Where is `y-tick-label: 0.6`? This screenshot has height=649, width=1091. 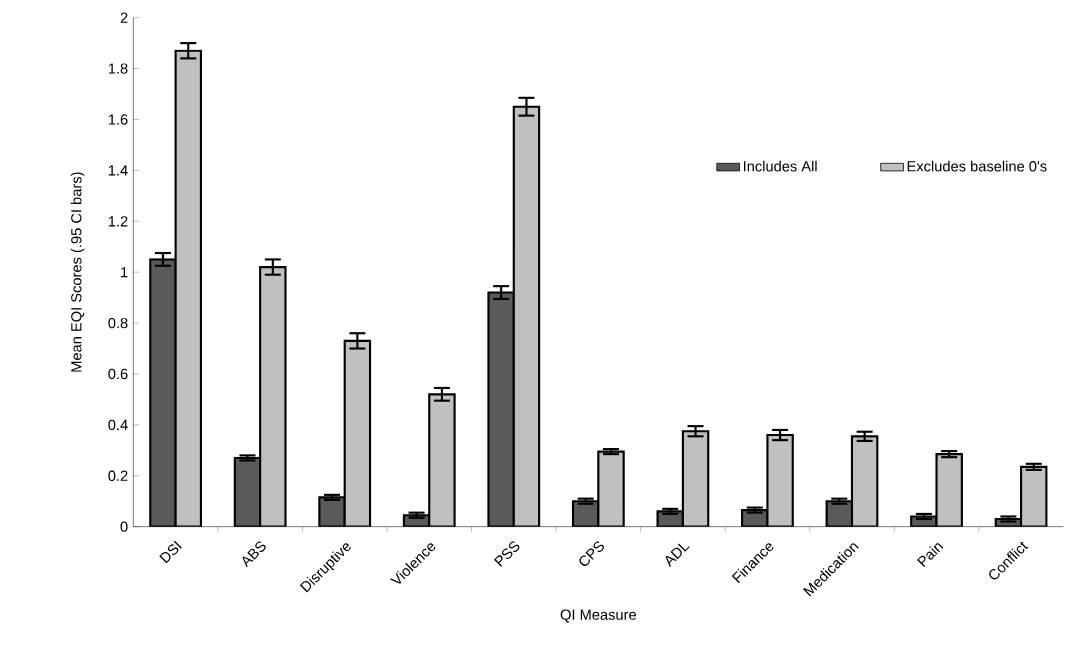
y-tick-label: 0.6 is located at coordinates (118, 374).